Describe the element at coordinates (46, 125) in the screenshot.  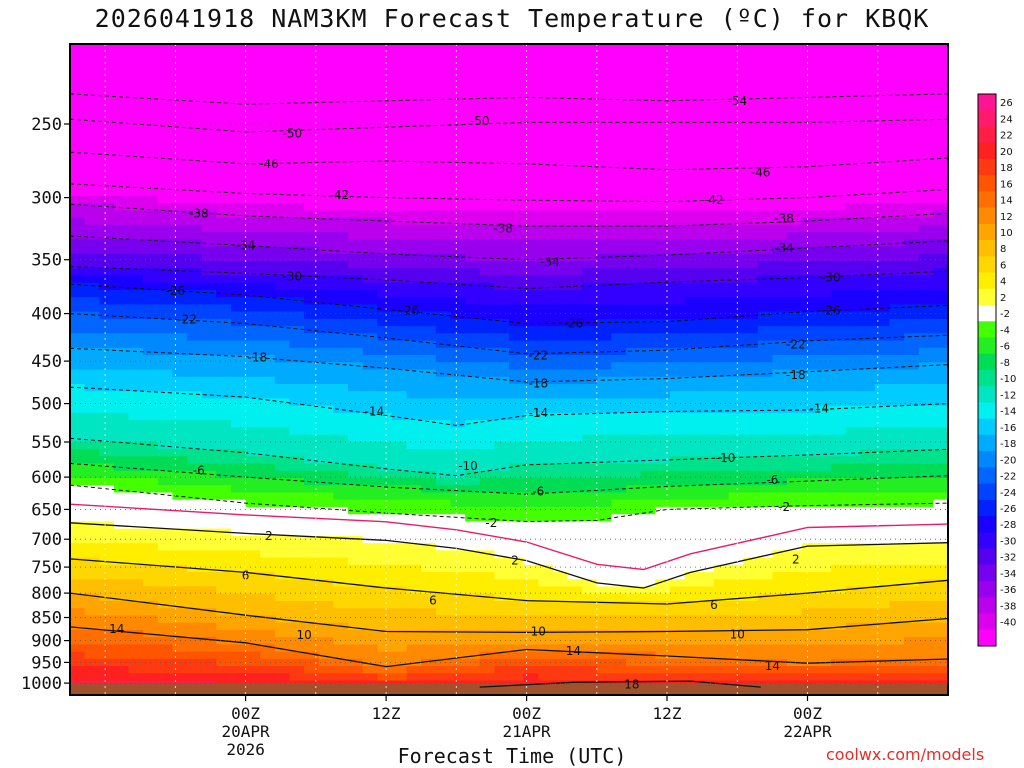
I see `y-tick-label: 250` at that location.